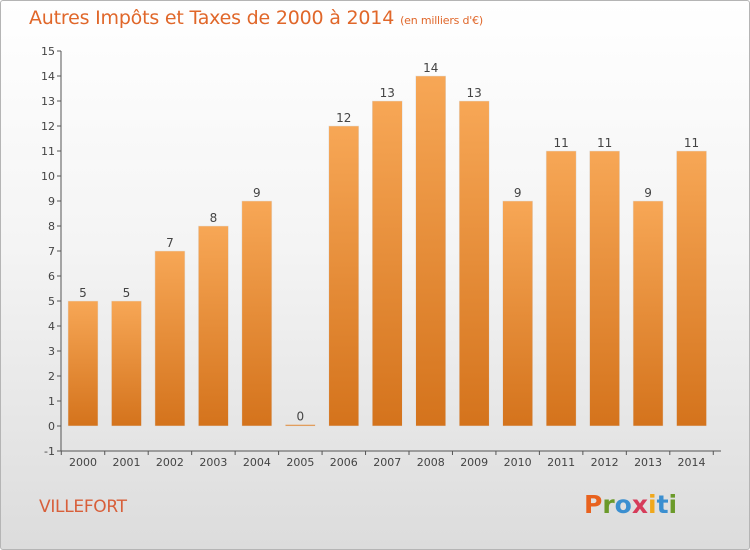  What do you see at coordinates (212, 18) in the screenshot?
I see `chart-title-text: Autres Impôts et Taxes de 2000 à 2014` at bounding box center [212, 18].